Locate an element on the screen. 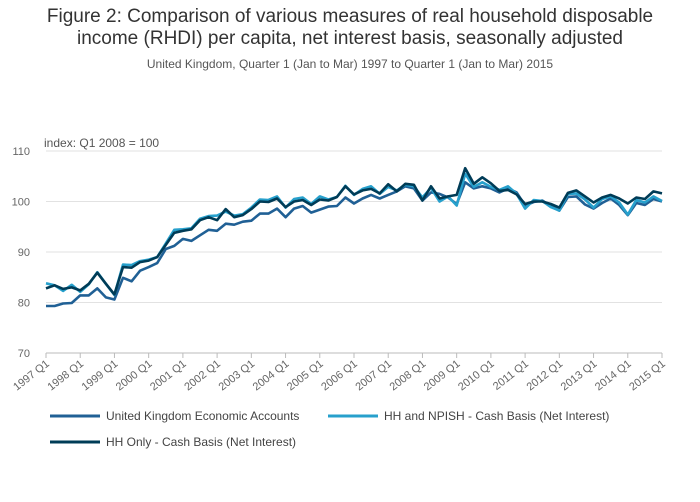 This screenshot has width=700, height=502. x-tick-label: 2009 Q1 is located at coordinates (442, 375).